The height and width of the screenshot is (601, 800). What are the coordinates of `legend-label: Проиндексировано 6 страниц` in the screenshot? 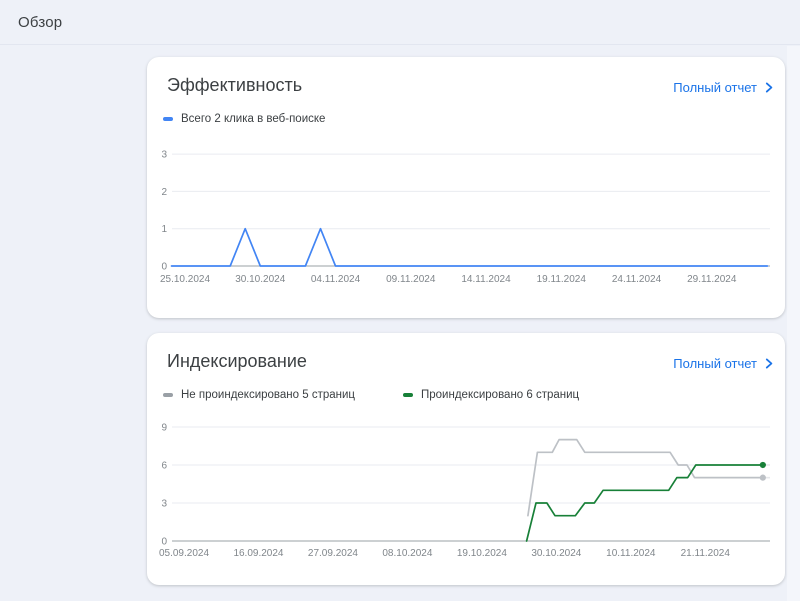 It's located at (500, 395).